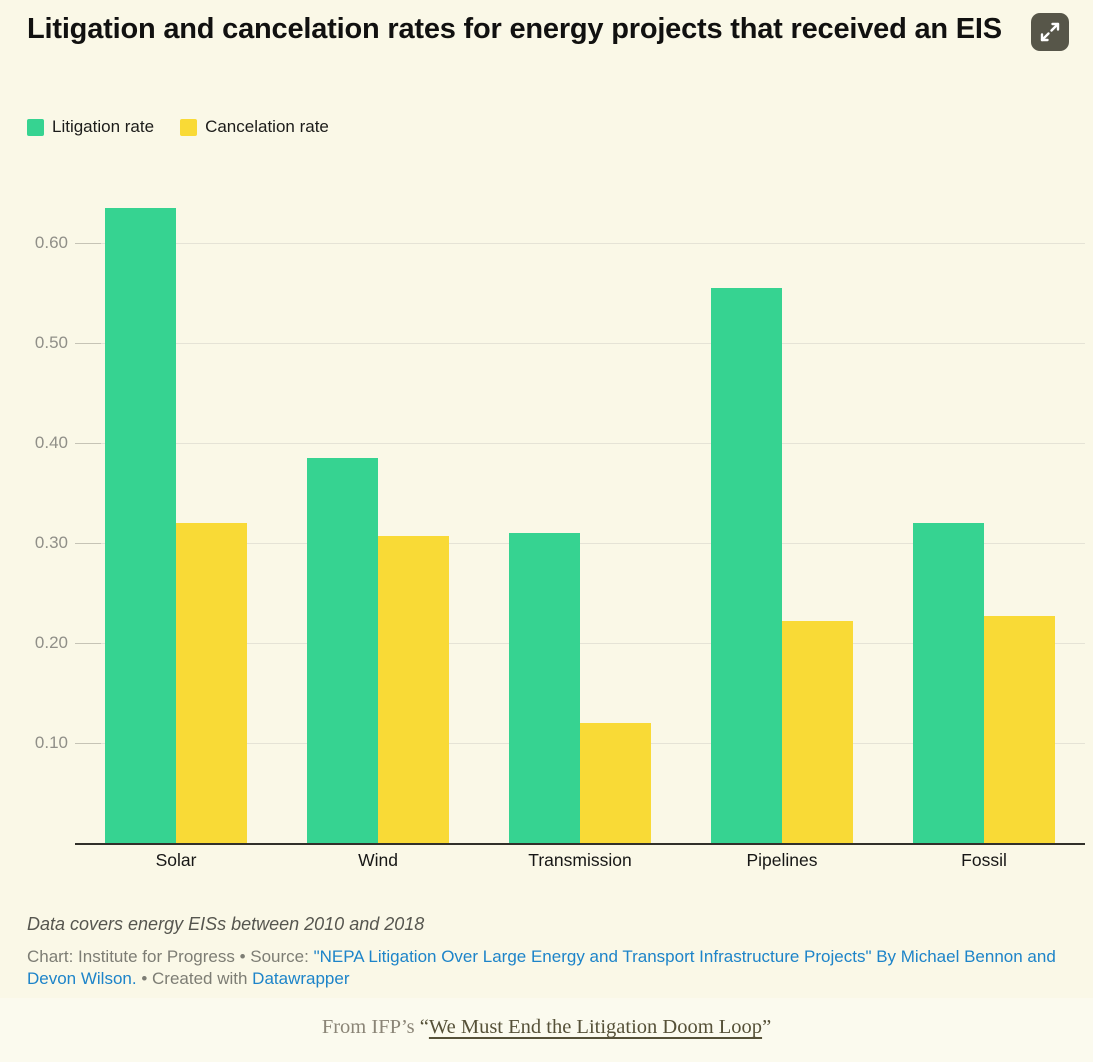 The image size is (1093, 1062). What do you see at coordinates (370, 1027) in the screenshot?
I see `caption-prefix: From IFP’s` at bounding box center [370, 1027].